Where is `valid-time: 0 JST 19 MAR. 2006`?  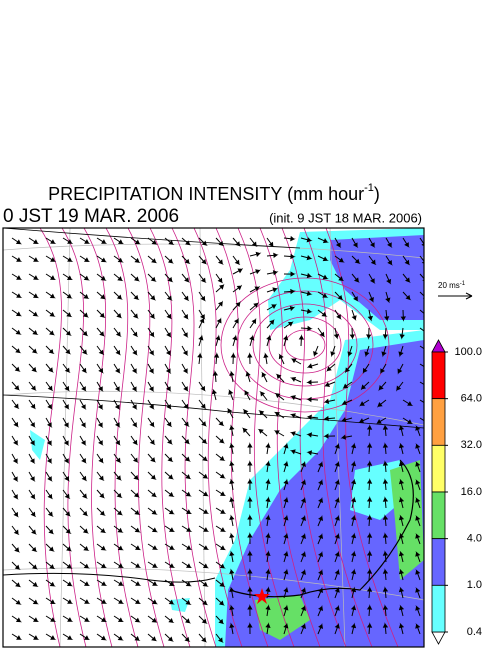
valid-time: 0 JST 19 MAR. 2006 is located at coordinates (91, 216).